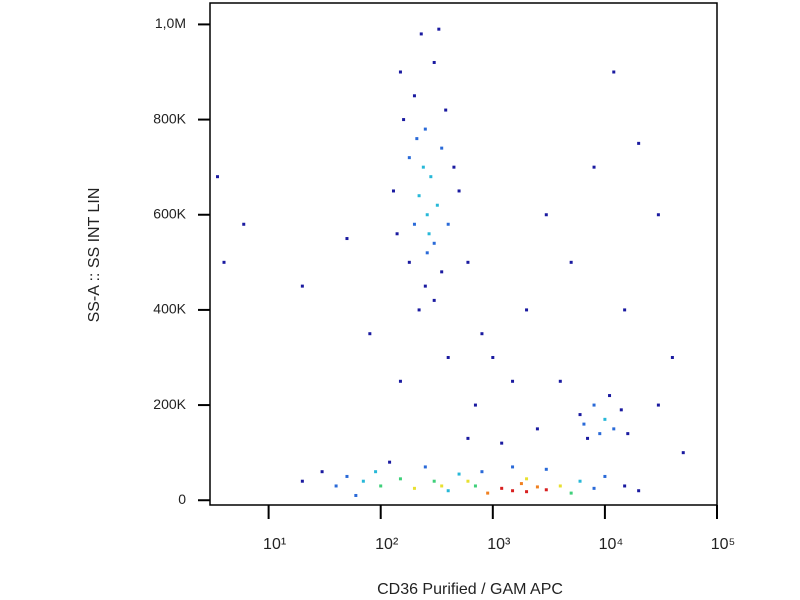 Image resolution: width=800 pixels, height=600 pixels. What do you see at coordinates (182, 499) in the screenshot?
I see `y-tick-label: 0` at bounding box center [182, 499].